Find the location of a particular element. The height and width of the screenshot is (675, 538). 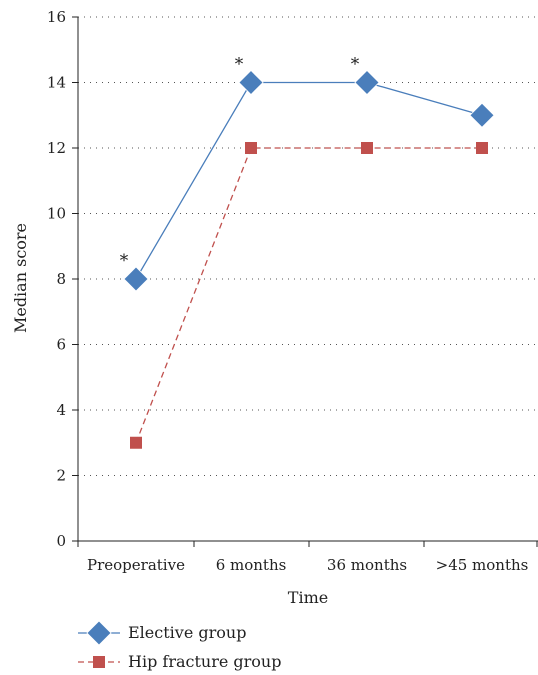

x-tick-label: >45 months is located at coordinates (482, 565).